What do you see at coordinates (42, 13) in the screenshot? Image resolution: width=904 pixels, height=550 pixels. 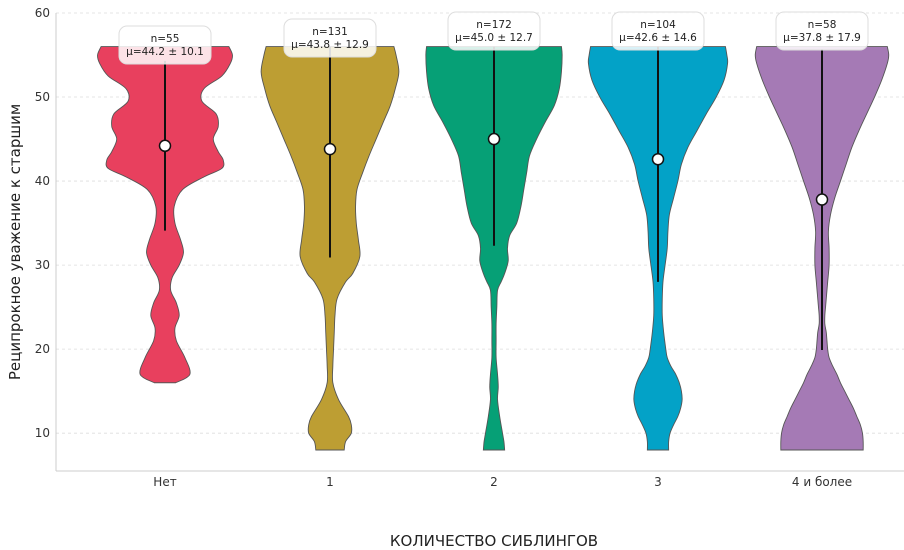 I see `y-tick-label: 60` at bounding box center [42, 13].